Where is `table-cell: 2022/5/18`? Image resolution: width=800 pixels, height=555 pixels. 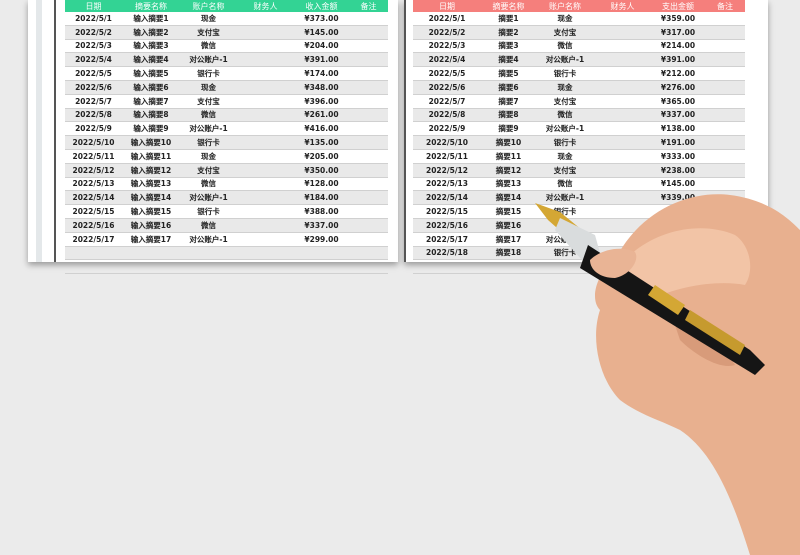 table-cell: 2022/5/18 is located at coordinates (447, 253).